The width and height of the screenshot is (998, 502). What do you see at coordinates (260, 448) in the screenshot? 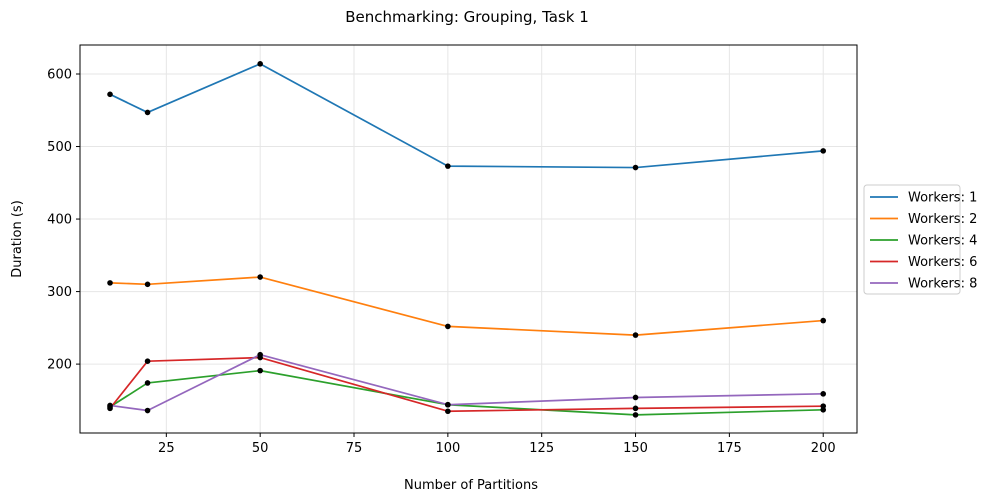
I see `x-tick-label: 50` at bounding box center [260, 448].